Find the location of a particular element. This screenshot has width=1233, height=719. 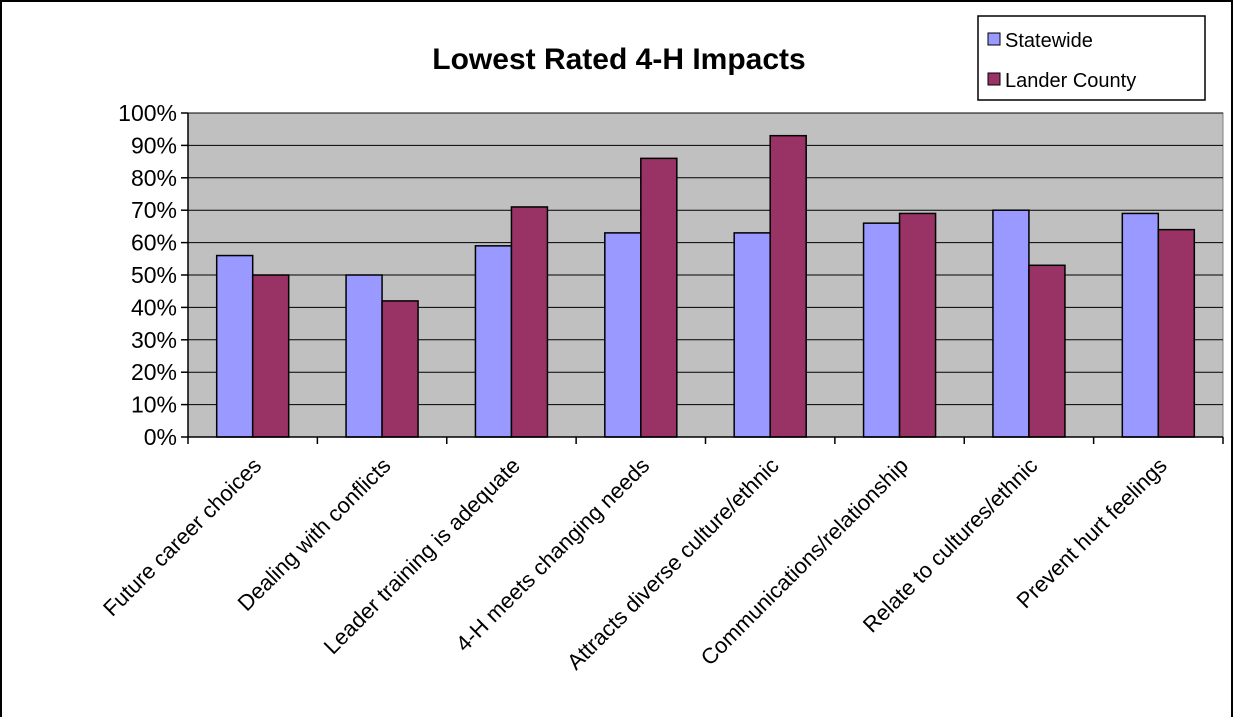

legend: Statewide Lander County is located at coordinates (1091, 58).